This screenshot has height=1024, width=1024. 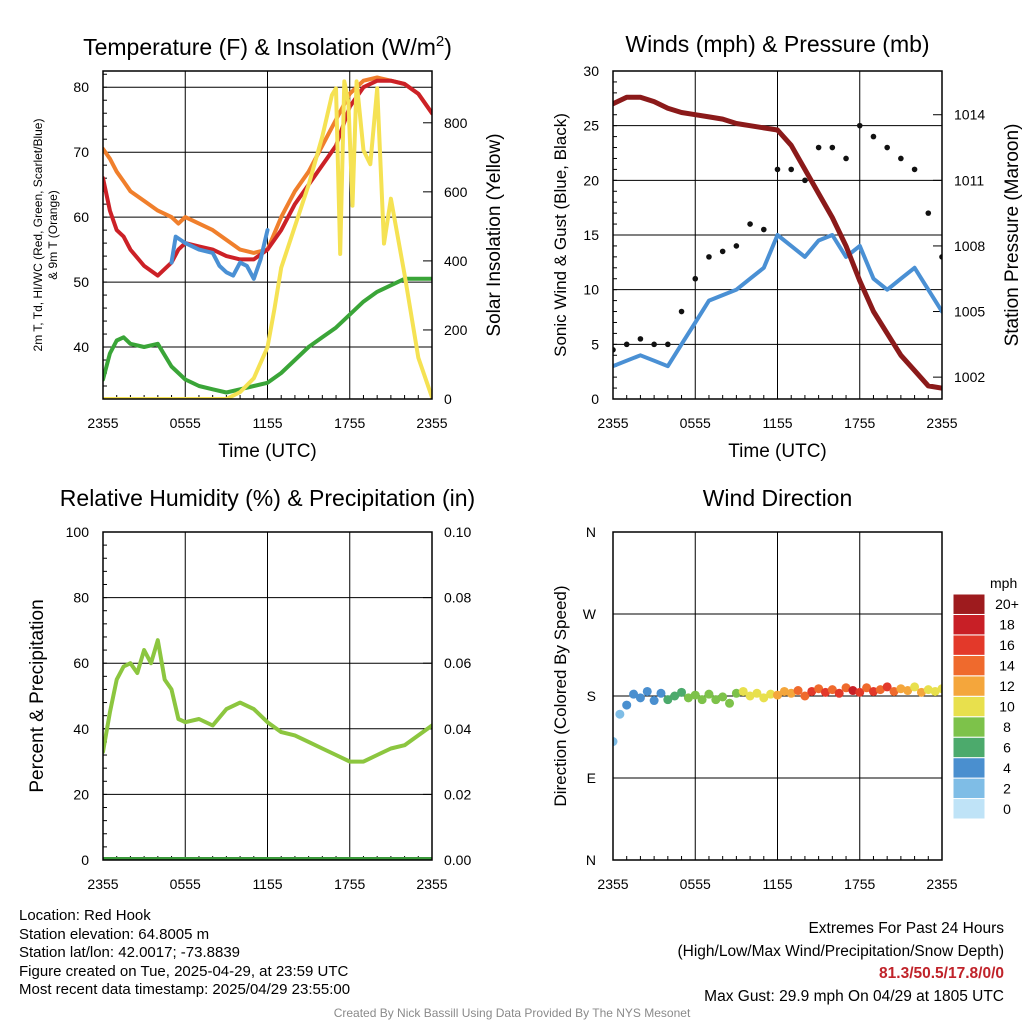 What do you see at coordinates (114, 934) in the screenshot?
I see `elevation-text: Station elevation: 64.8005 m` at bounding box center [114, 934].